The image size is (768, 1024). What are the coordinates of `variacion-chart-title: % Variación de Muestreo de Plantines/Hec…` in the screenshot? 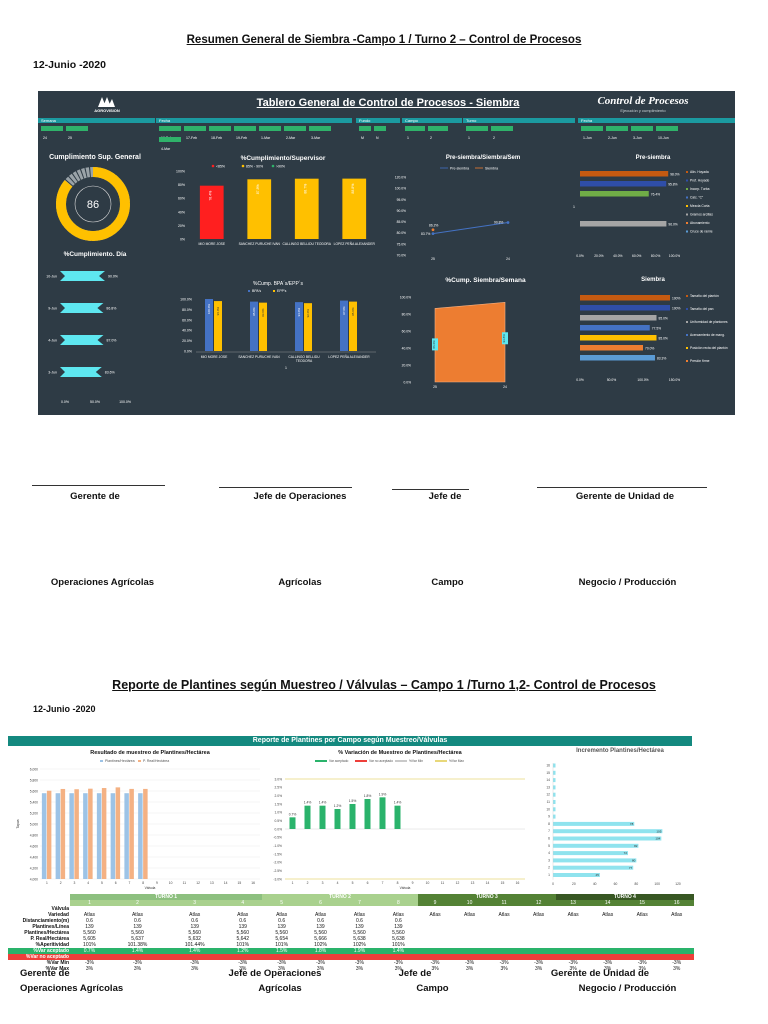 It's located at (400, 753).